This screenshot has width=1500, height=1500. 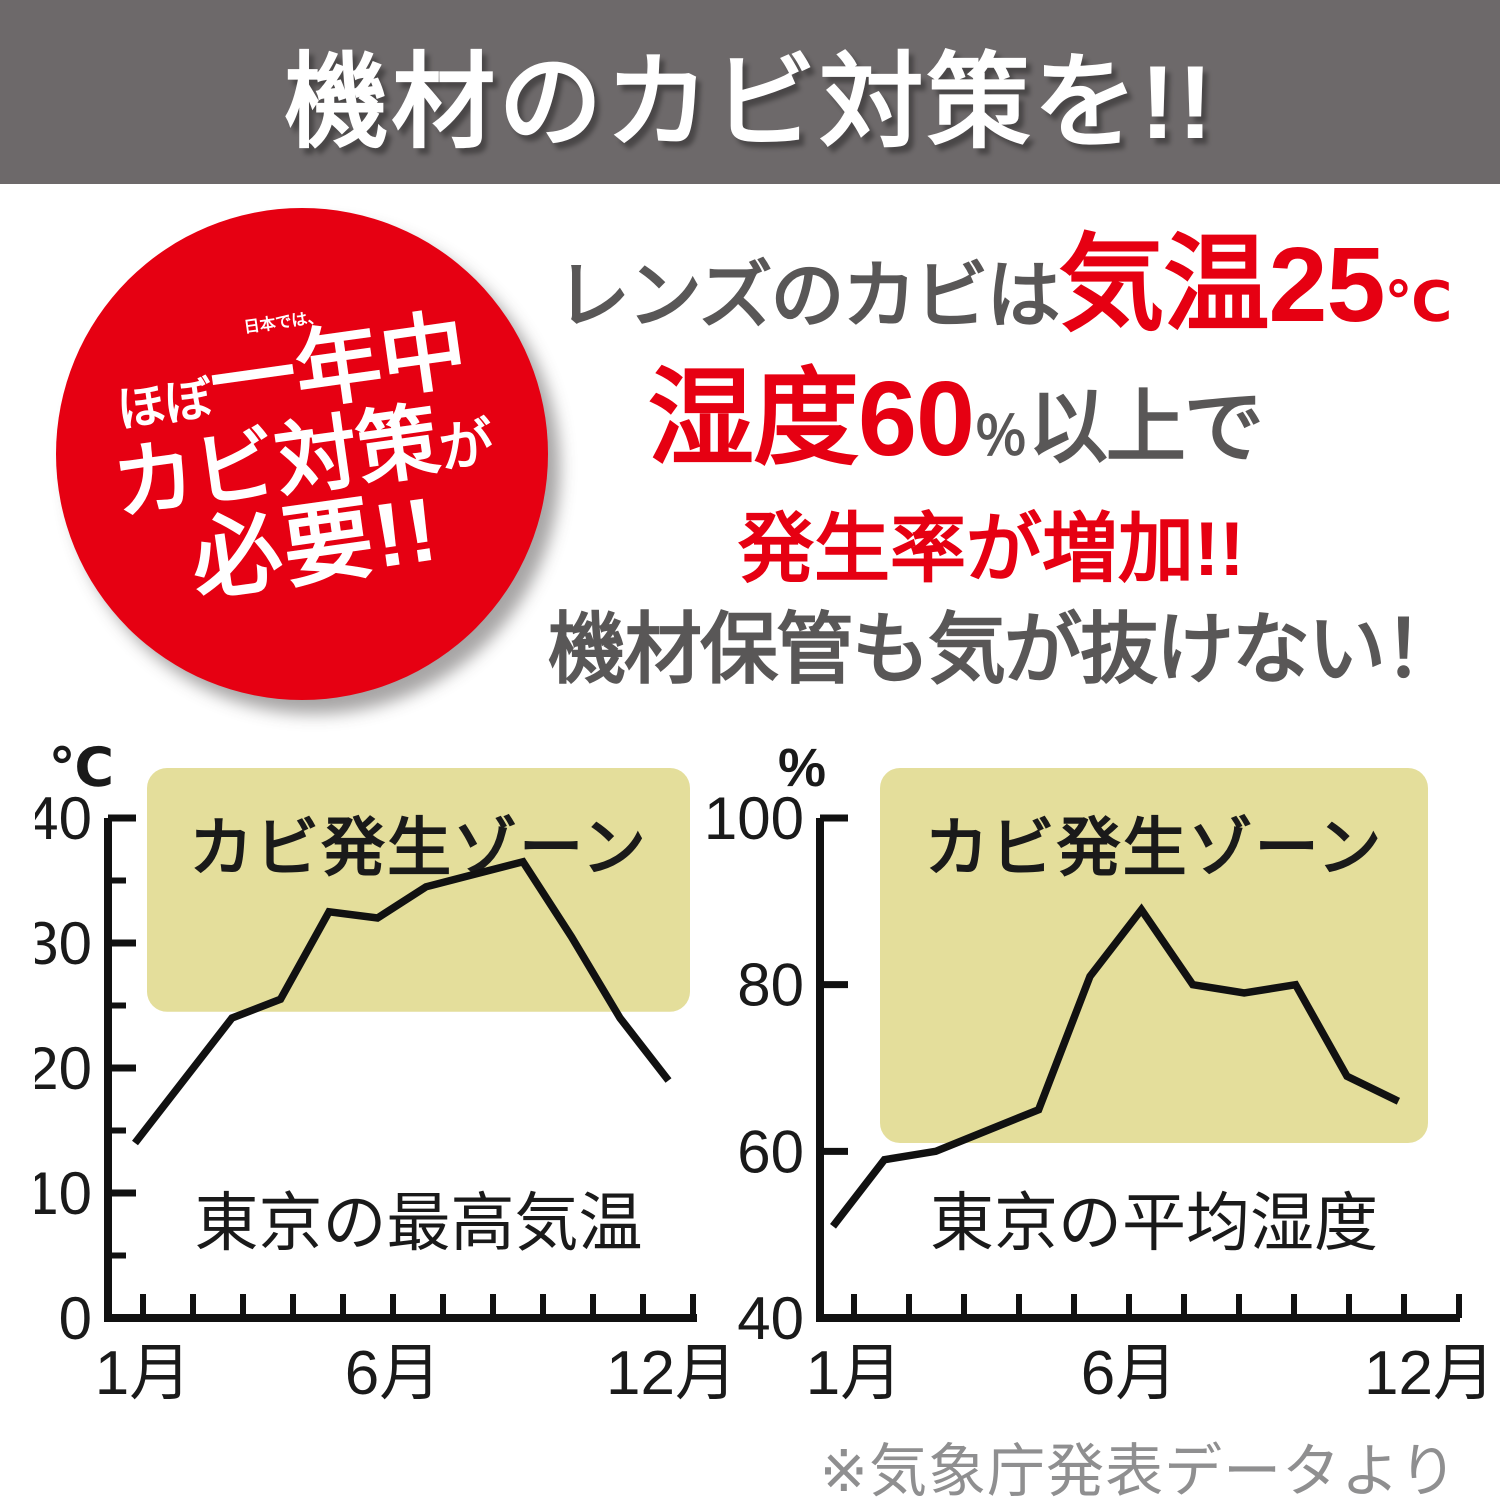 What do you see at coordinates (1222, 285) in the screenshot?
I see `headline-1-temp: 気温25` at bounding box center [1222, 285].